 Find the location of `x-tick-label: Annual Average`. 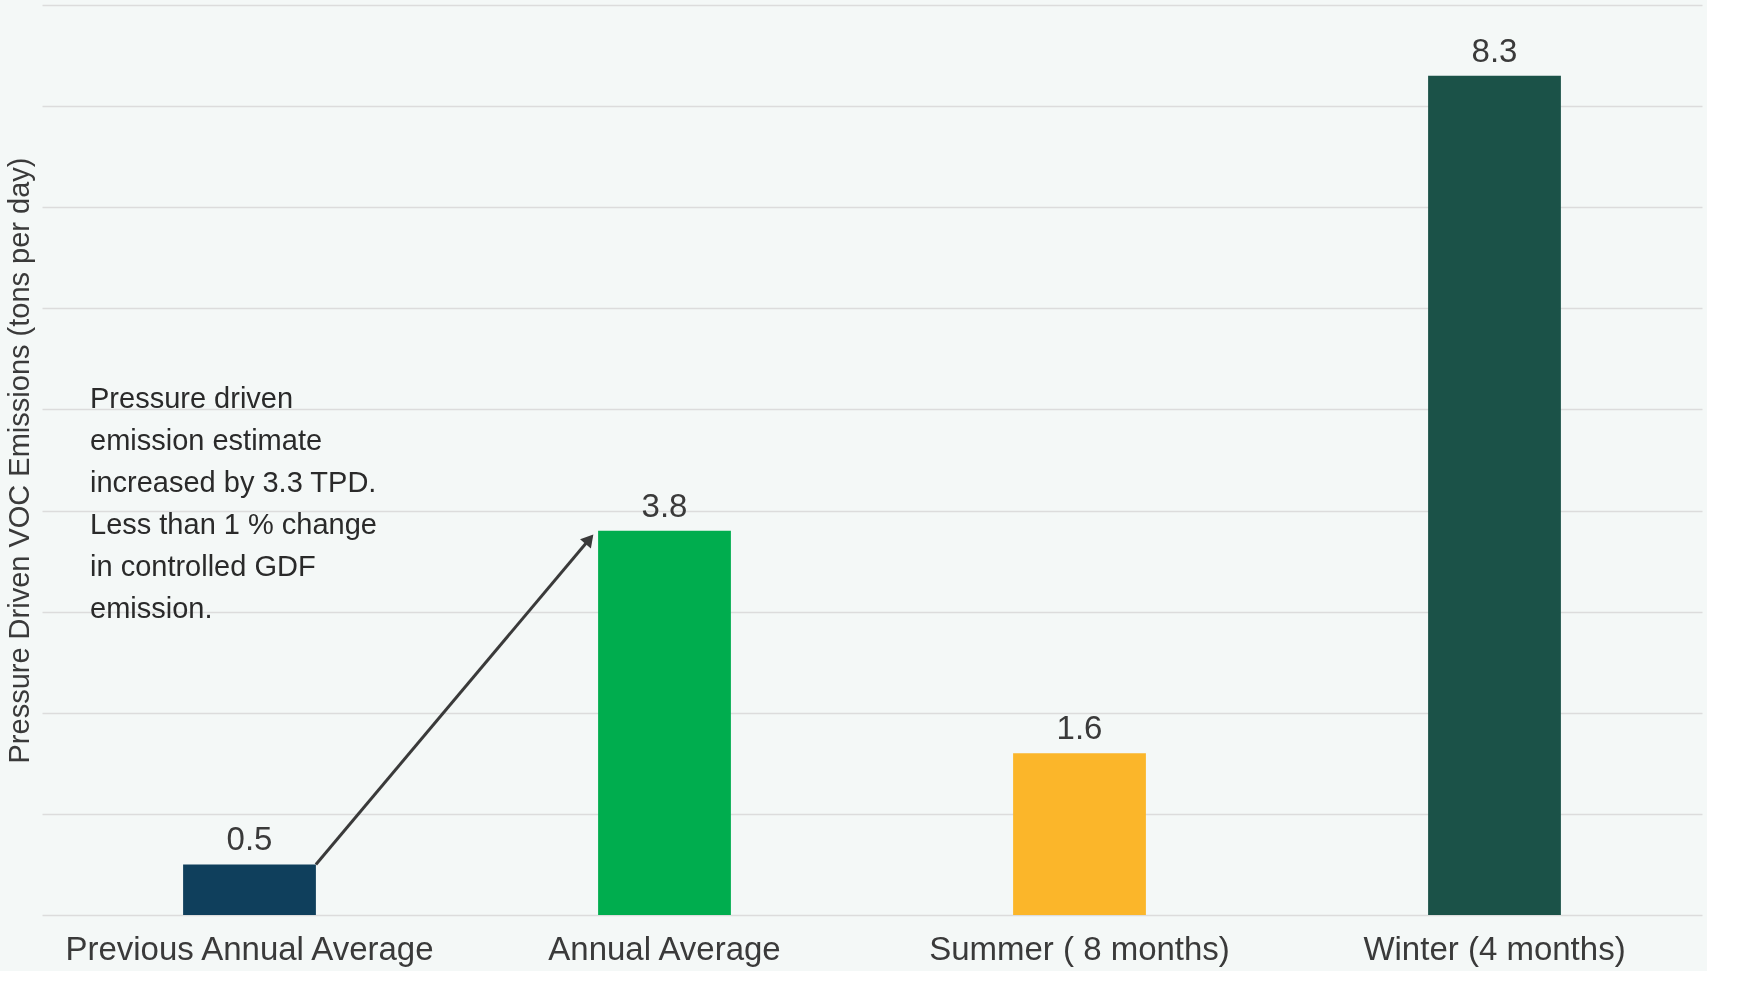

x-tick-label: Annual Average is located at coordinates (664, 948).